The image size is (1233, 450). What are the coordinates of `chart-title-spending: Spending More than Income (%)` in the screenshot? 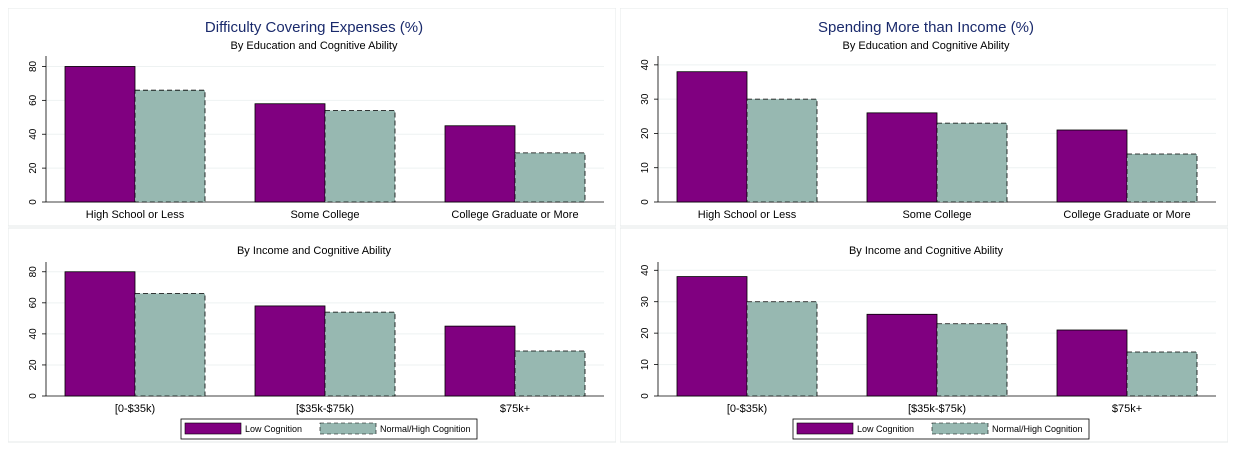 It's located at (926, 27).